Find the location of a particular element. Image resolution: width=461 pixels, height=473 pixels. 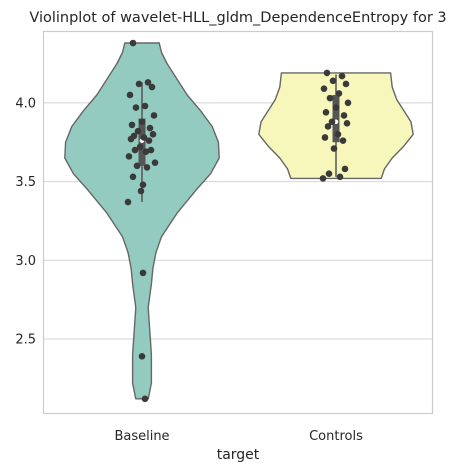

y-tick-labels: 2.5 3.0 3.5 4.0 is located at coordinates (25, 221).